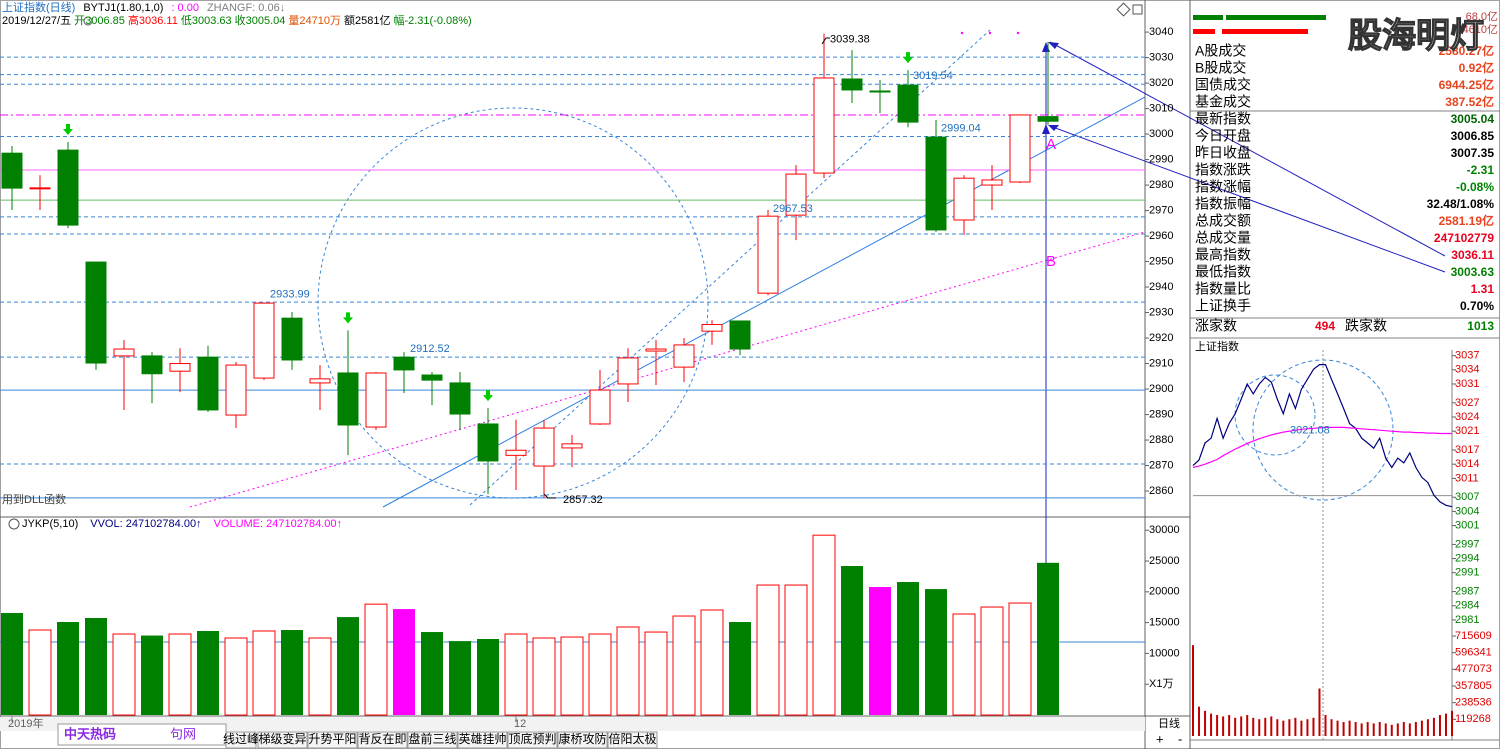  What do you see at coordinates (38, 7) in the screenshot?
I see `header-item: 上证指数(日线)` at bounding box center [38, 7].